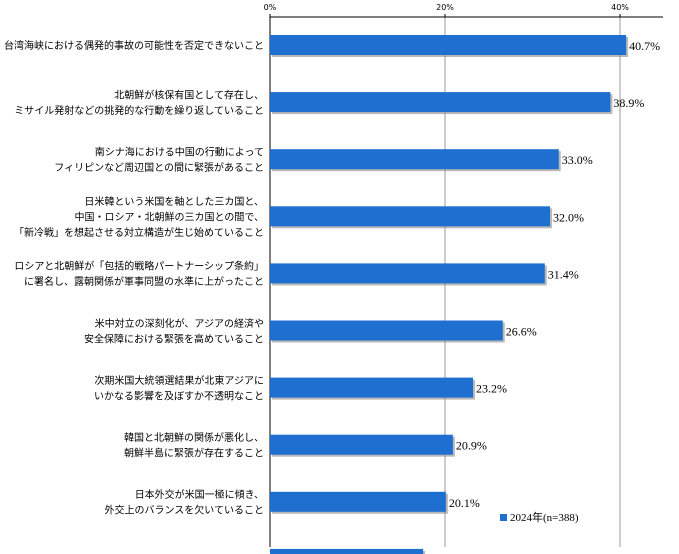  Describe the element at coordinates (179, 151) in the screenshot. I see `category-label: 南シナ海における中国の行動によって` at that location.